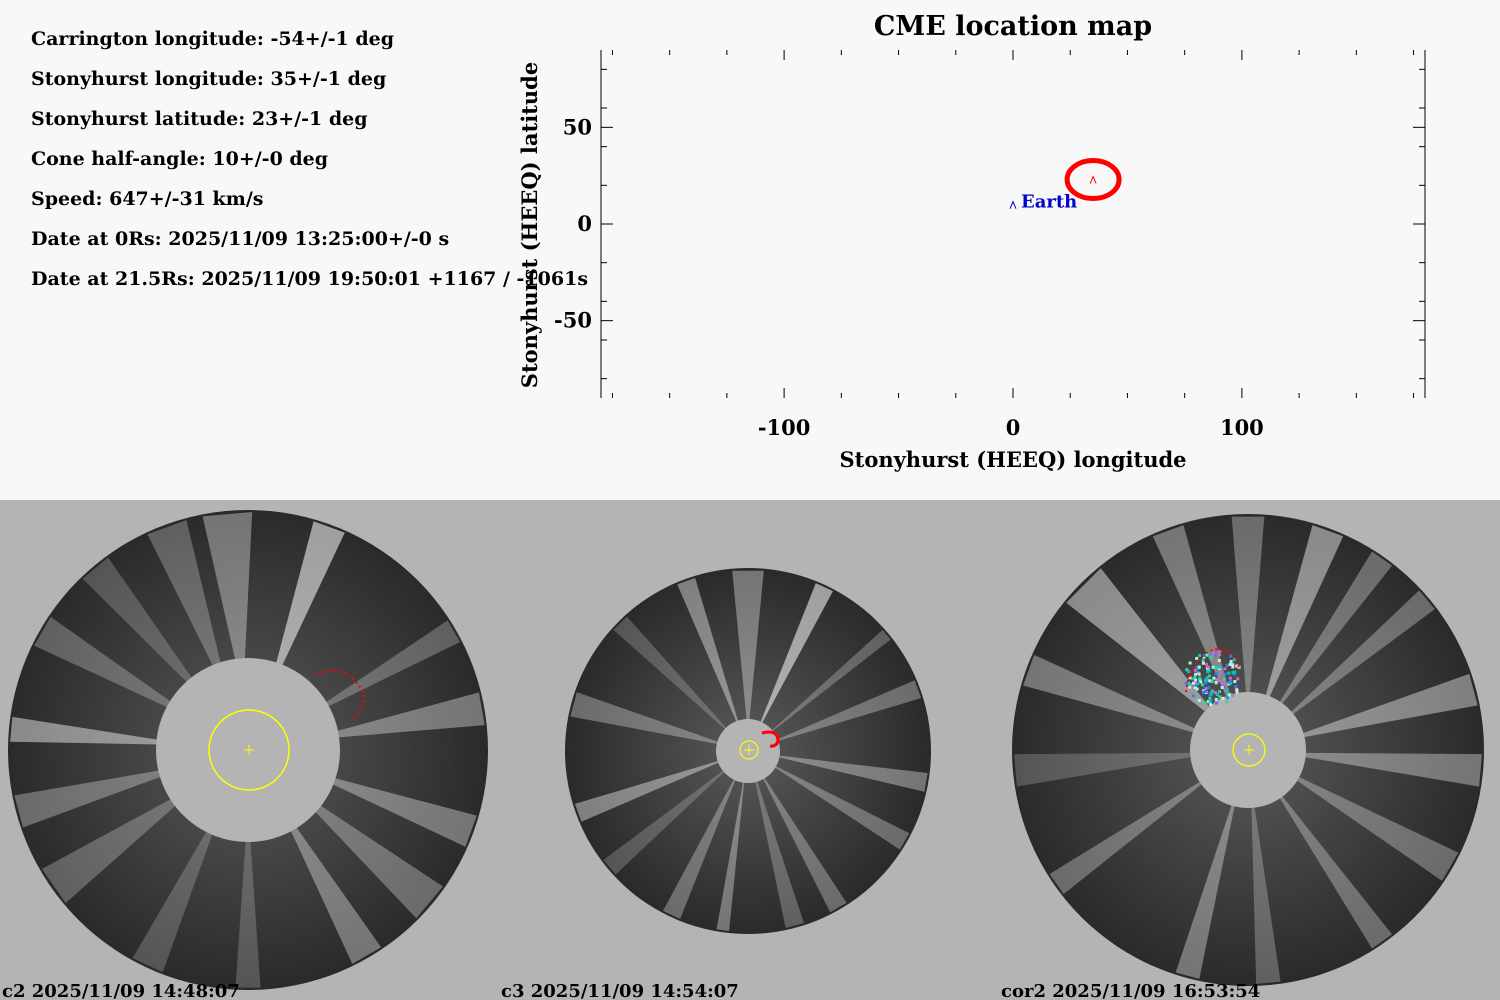  I want to click on param-stonyhurst-longitude: Stonyhurst longitude: 35+/-1 deg, so click(209, 79).